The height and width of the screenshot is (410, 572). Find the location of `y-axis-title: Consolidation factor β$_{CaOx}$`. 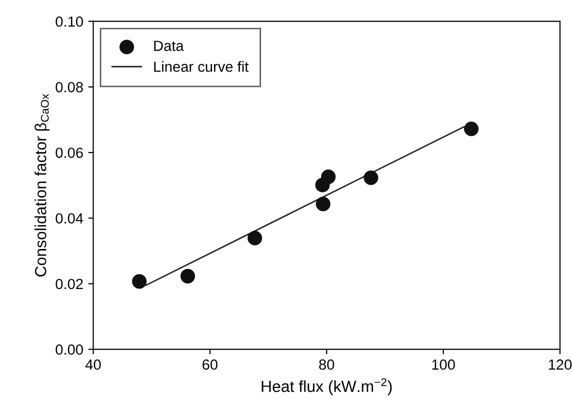

y-axis-title: Consolidation factor β$_{CaOx}$ is located at coordinates (42, 185).